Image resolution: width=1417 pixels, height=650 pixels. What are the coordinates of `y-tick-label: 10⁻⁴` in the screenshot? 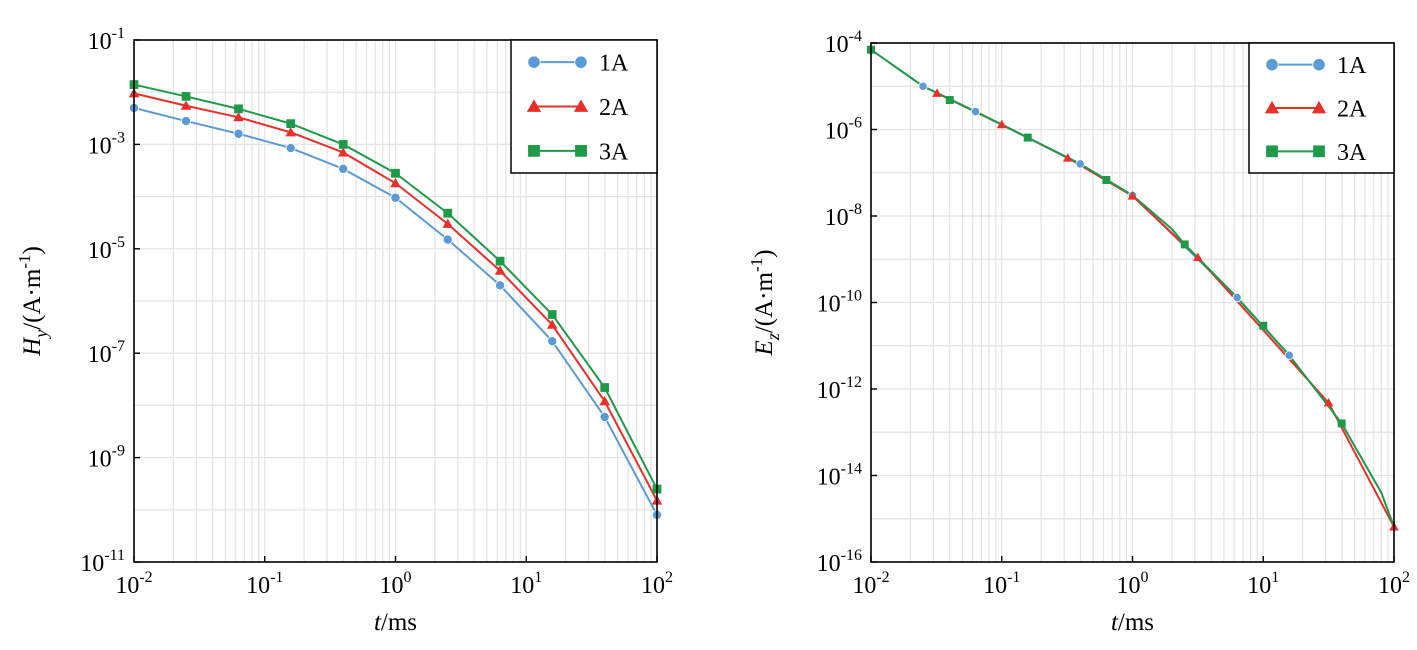 It's located at (843, 43).